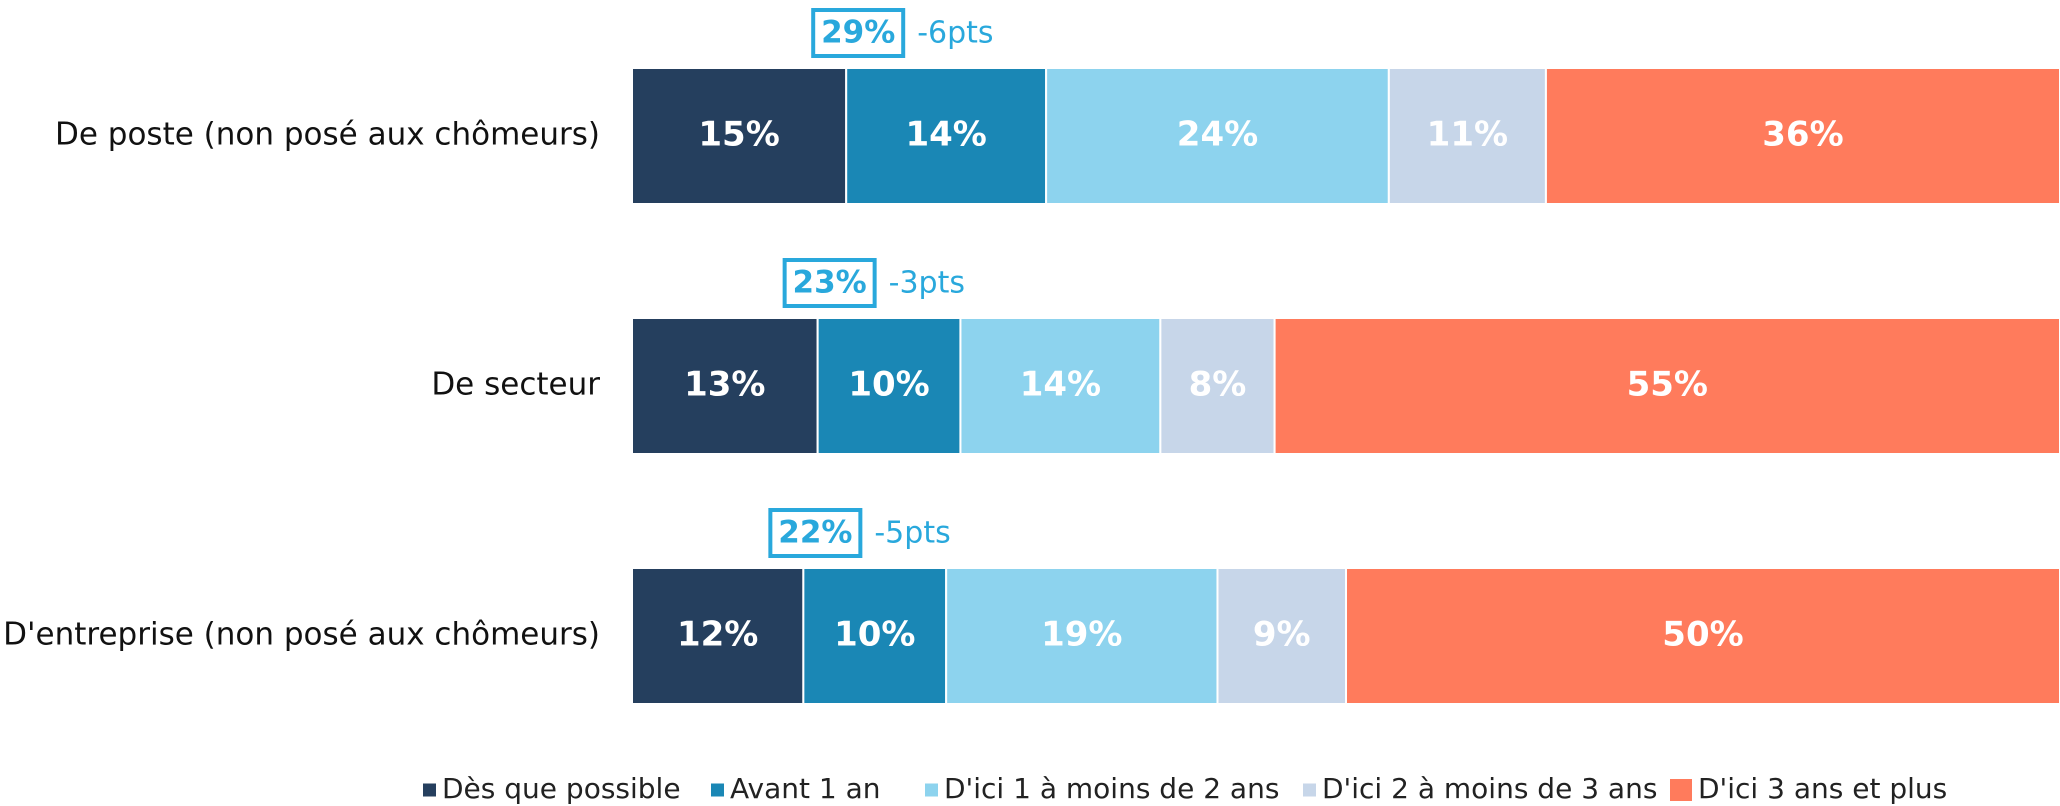  Describe the element at coordinates (912, 533) in the screenshot. I see `annotation-delta: -5pts` at that location.